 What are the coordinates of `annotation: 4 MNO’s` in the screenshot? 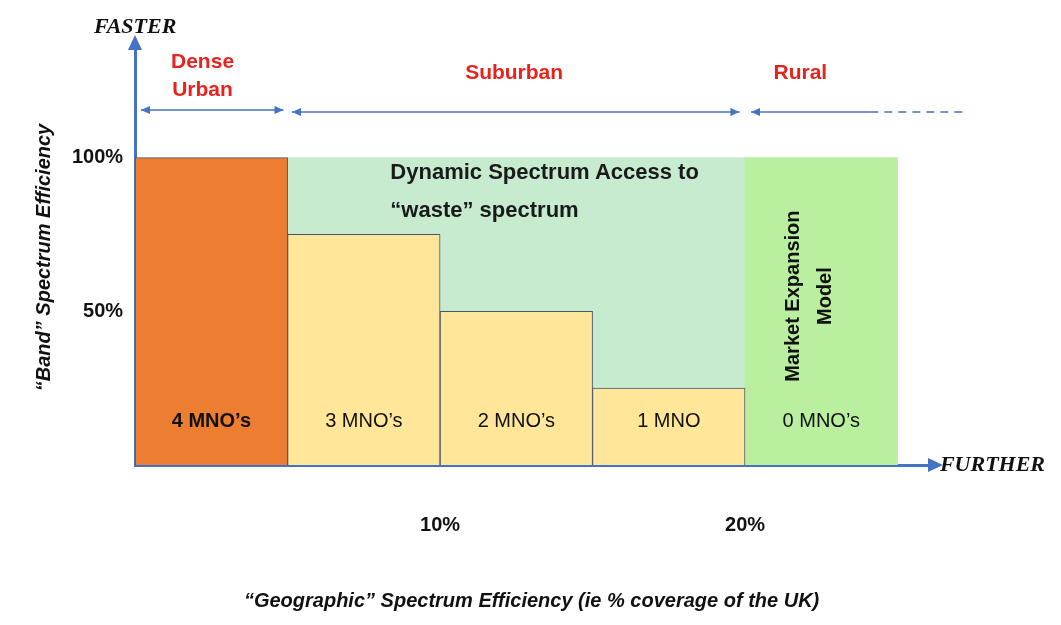 It's located at (211, 419).